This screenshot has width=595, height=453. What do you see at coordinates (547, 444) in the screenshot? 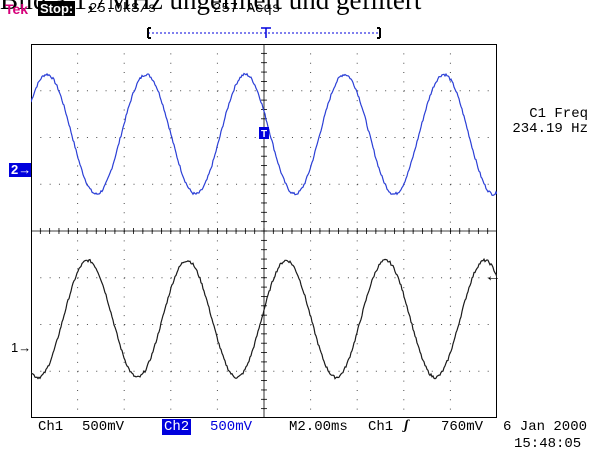
I see `time-readout: 15:48:05` at bounding box center [547, 444].